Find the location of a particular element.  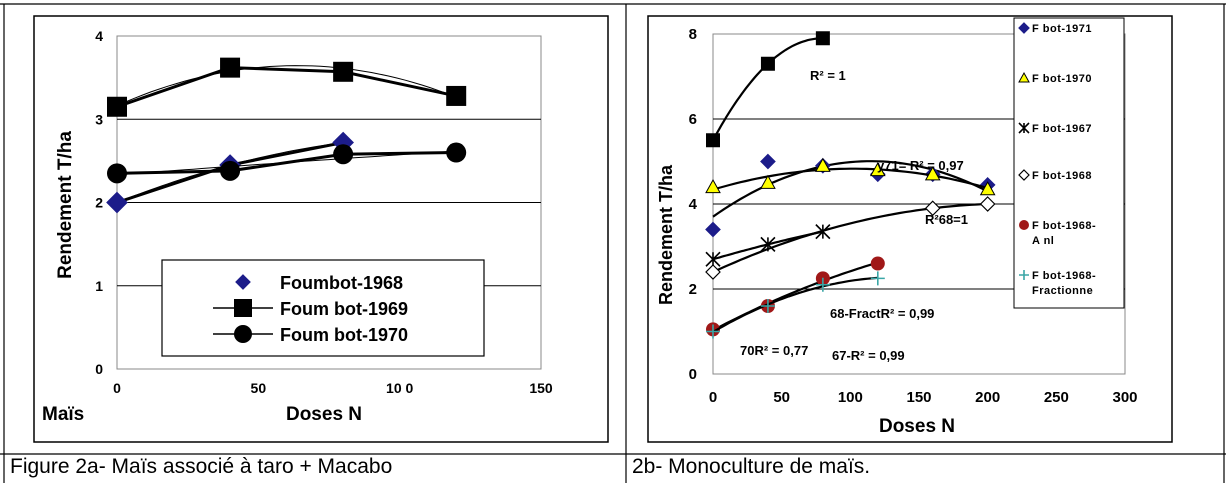

chart-2b-legend-box is located at coordinates (1069, 163).